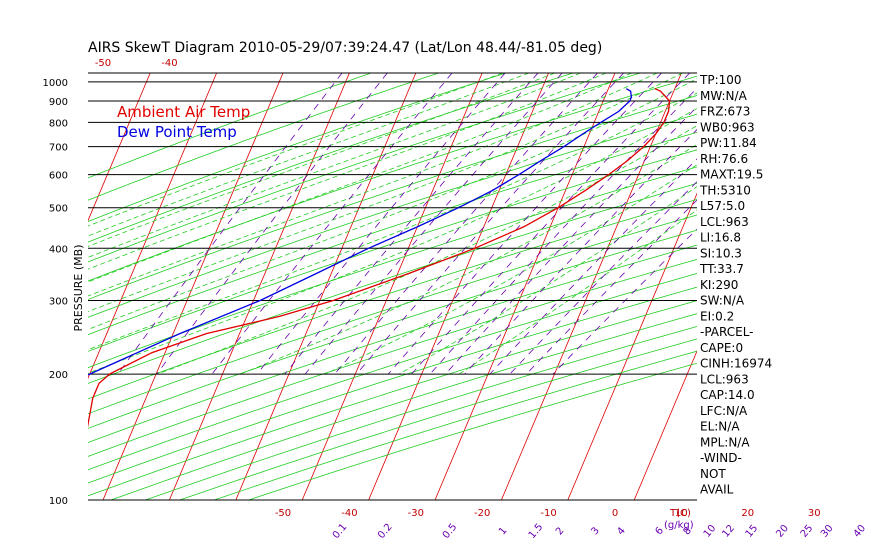  Describe the element at coordinates (385, 531) in the screenshot. I see `mixing-ratio-label: 0.2` at that location.